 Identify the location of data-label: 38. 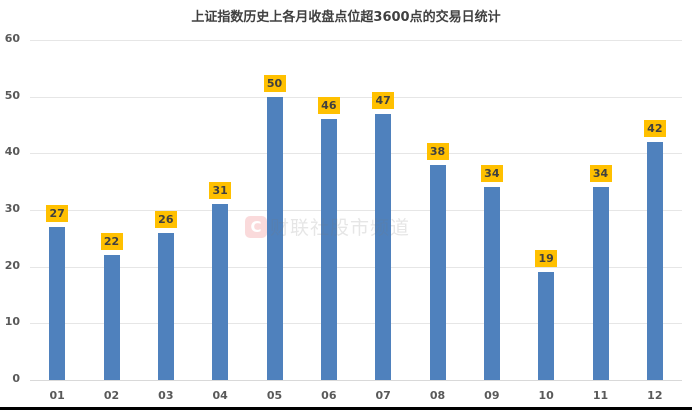
(437, 151).